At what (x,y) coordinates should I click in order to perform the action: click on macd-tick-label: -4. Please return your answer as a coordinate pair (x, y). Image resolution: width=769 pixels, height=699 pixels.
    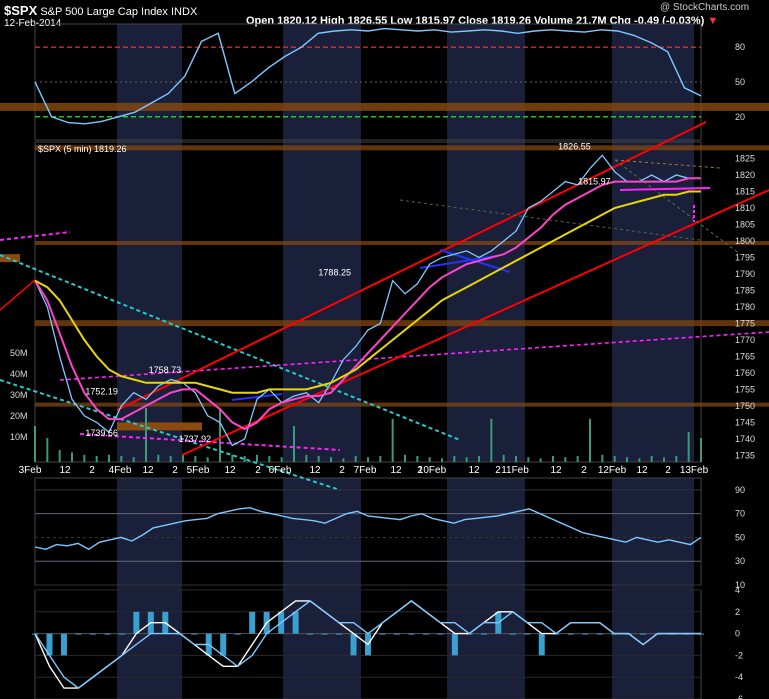
    Looking at the image, I should click on (739, 677).